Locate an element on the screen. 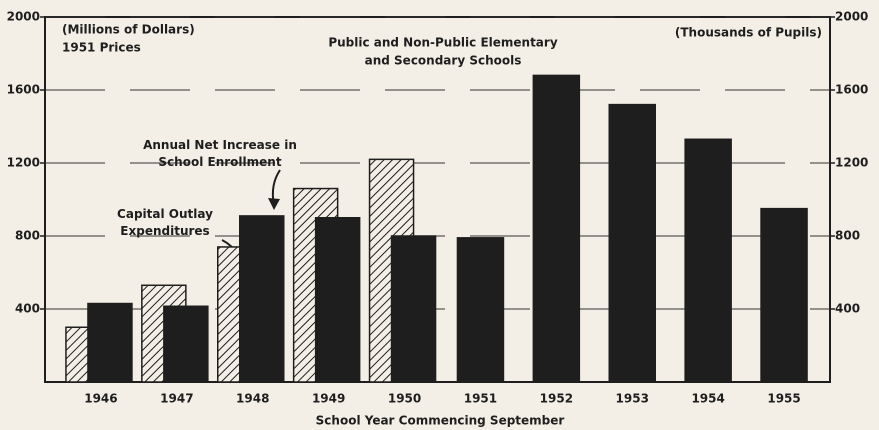 This screenshot has height=430, width=879. x-tick-label: 1951 is located at coordinates (480, 399).